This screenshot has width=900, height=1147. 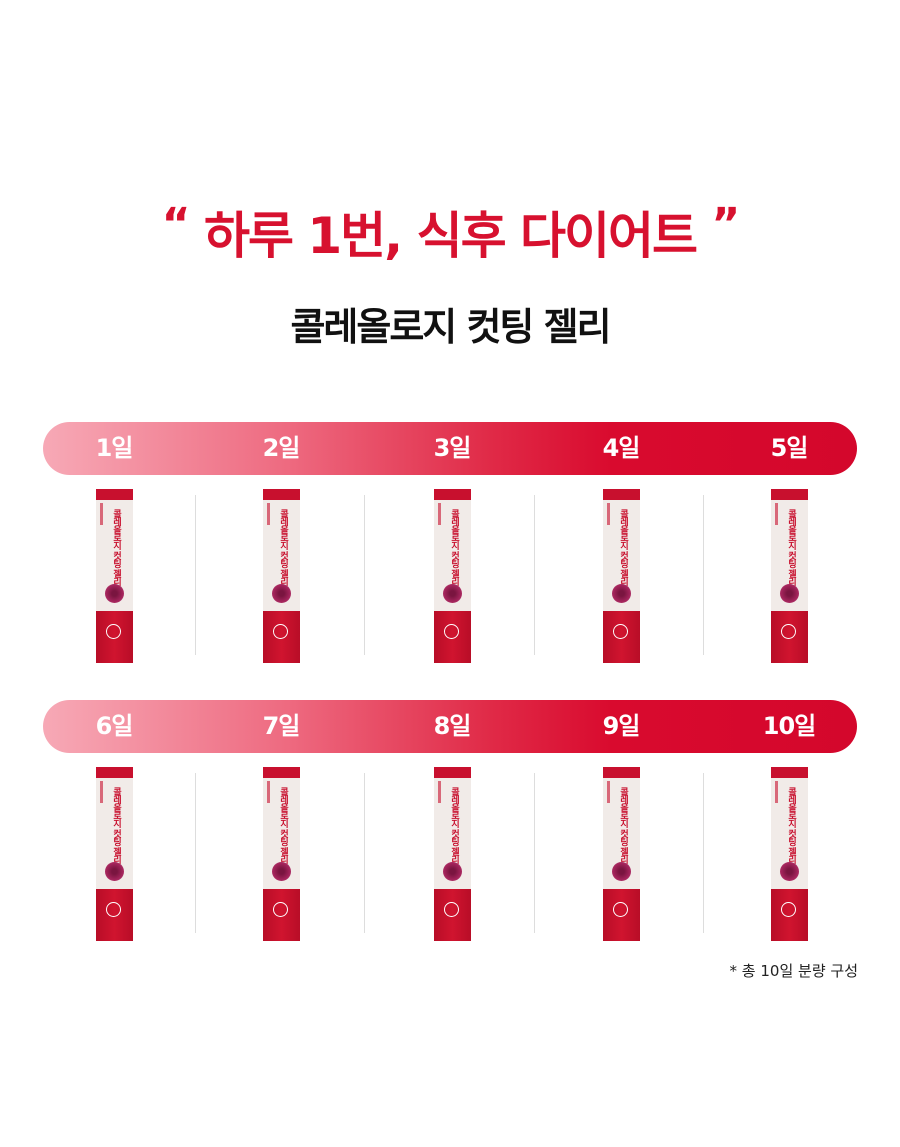 What do you see at coordinates (725, 224) in the screenshot?
I see `close-quote: ”` at bounding box center [725, 224].